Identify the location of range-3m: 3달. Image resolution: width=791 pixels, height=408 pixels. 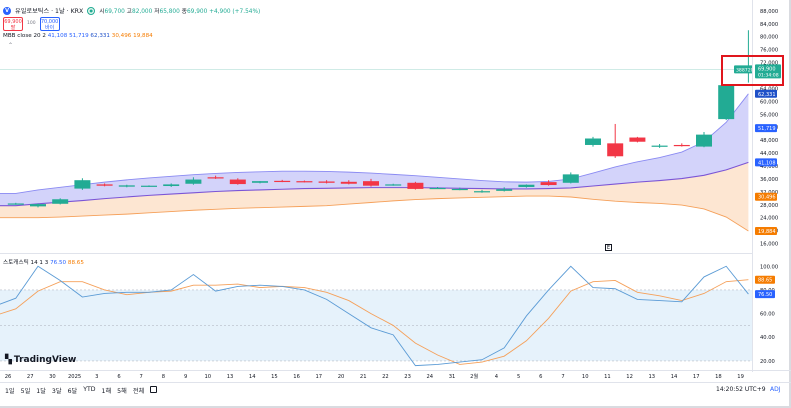
(56, 391).